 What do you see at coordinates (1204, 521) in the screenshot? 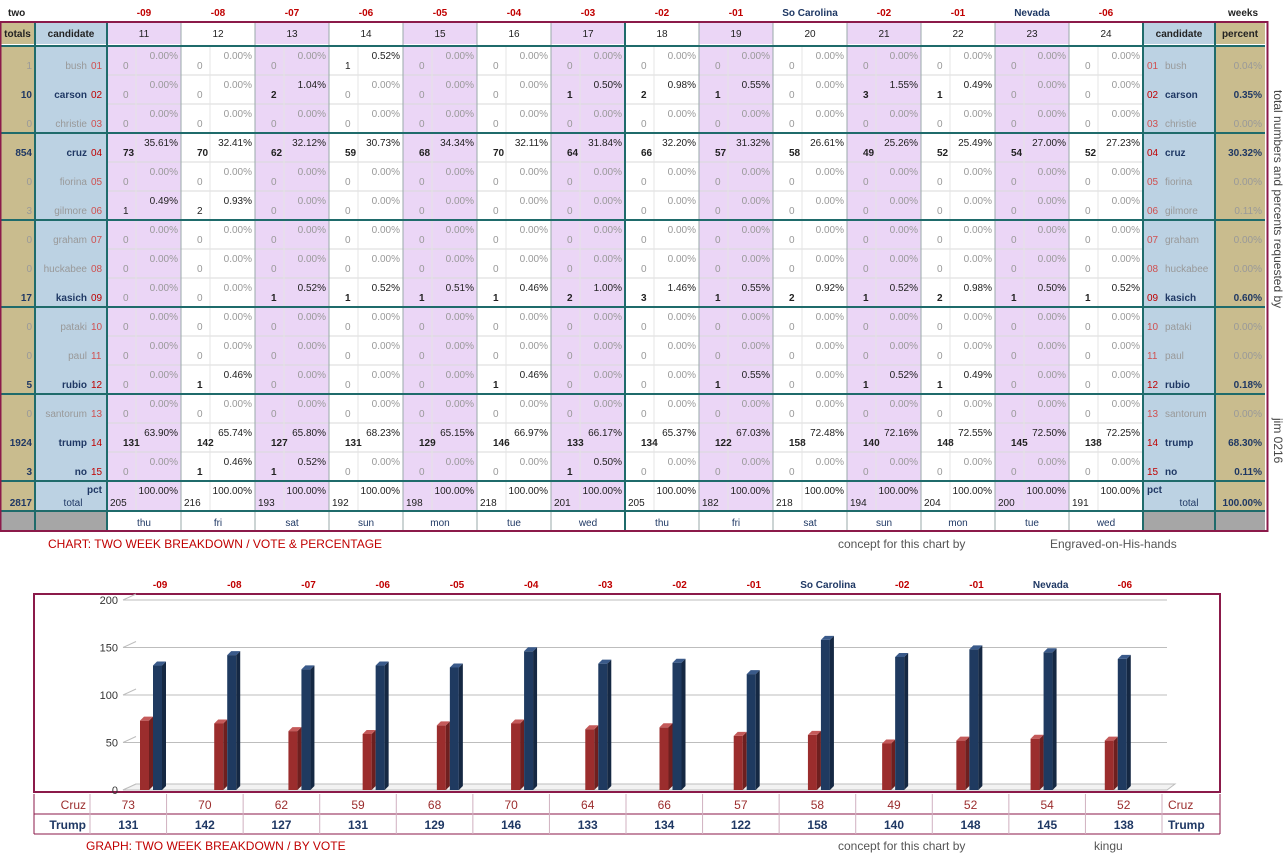
I see `weekday-right-bg` at bounding box center [1204, 521].